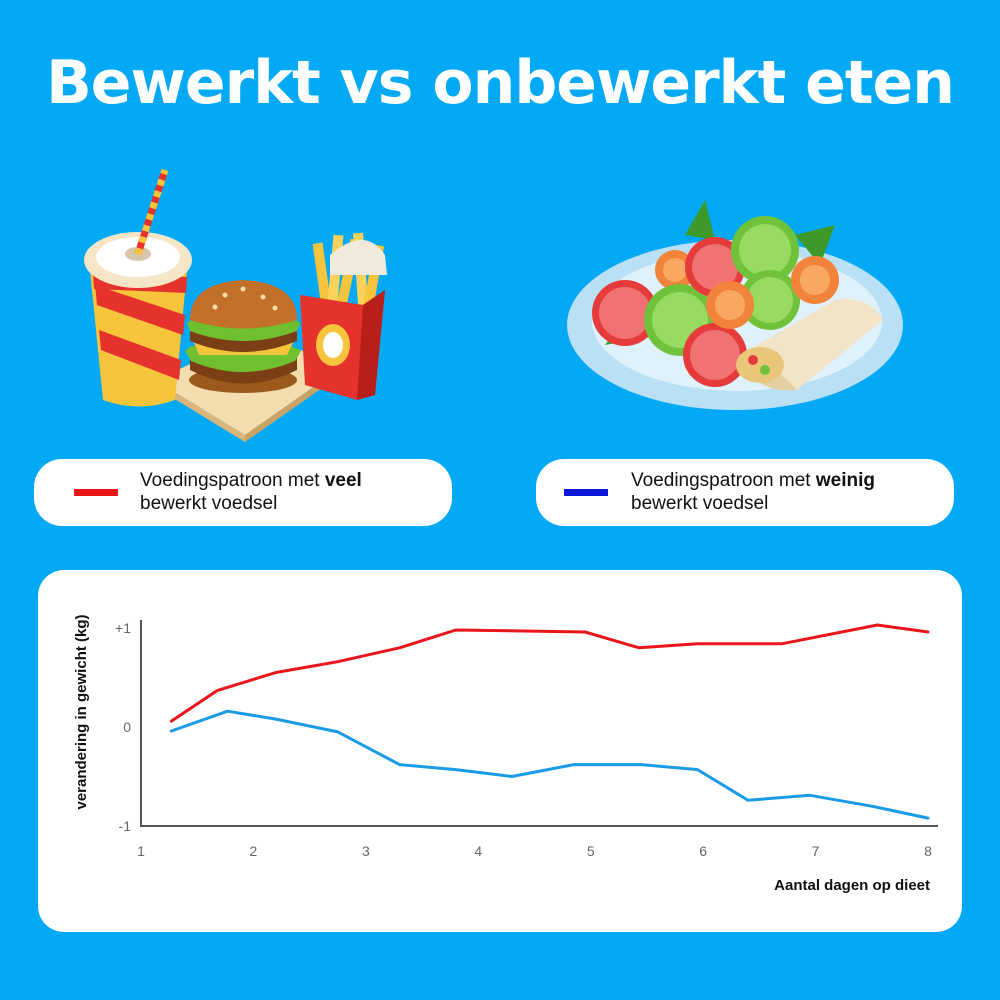  I want to click on x-tick-label: 6, so click(703, 851).